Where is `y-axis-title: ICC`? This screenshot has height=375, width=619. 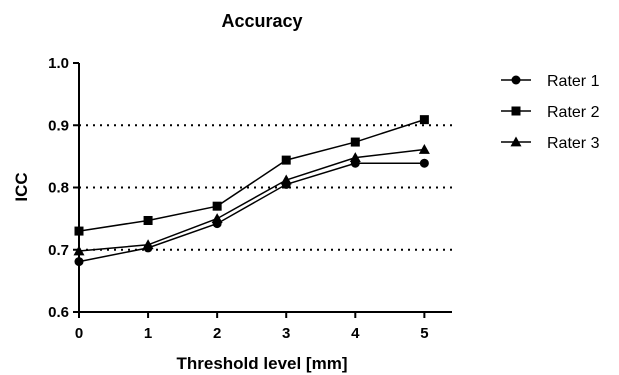 y-axis-title: ICC is located at coordinates (21, 186).